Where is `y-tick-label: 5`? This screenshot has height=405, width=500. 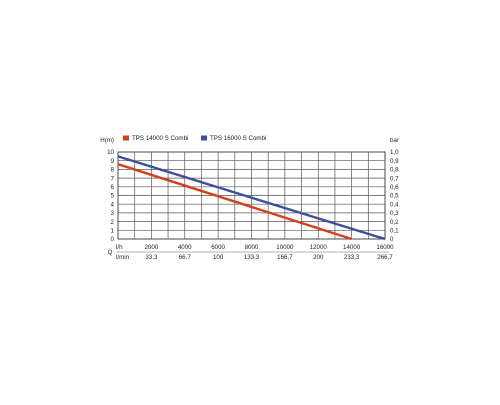 y-tick-label: 5 is located at coordinates (113, 196).